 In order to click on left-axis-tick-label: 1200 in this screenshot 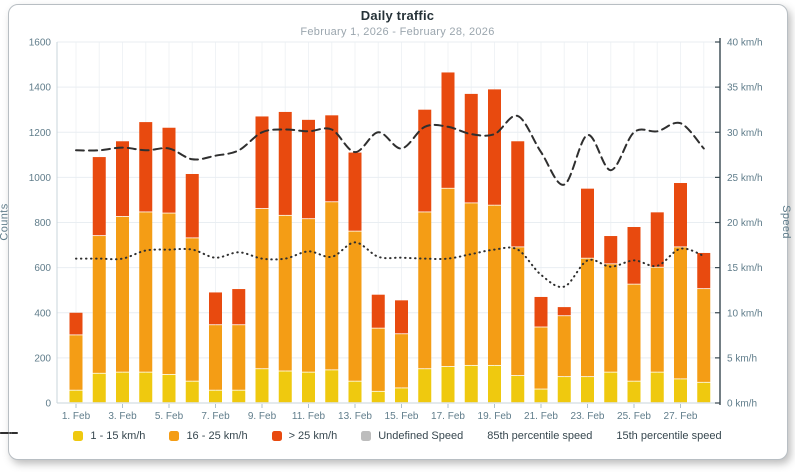, I will do `click(40, 133)`.